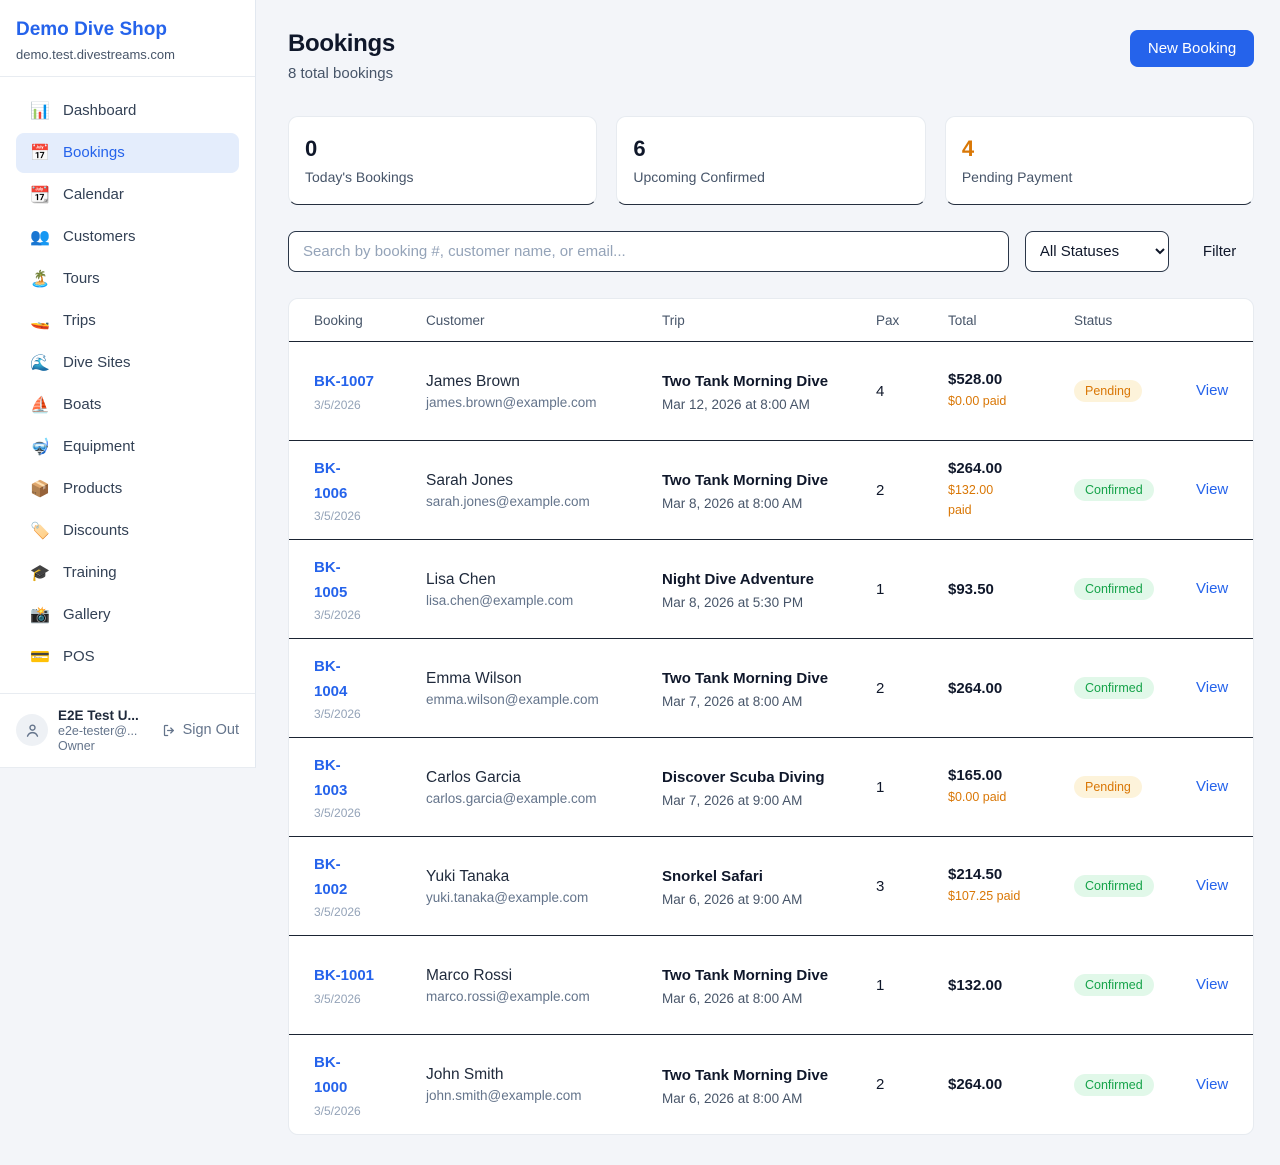 This screenshot has height=1165, width=1280. Describe the element at coordinates (331, 579) in the screenshot. I see `booking-id-link: BK- 1005` at that location.